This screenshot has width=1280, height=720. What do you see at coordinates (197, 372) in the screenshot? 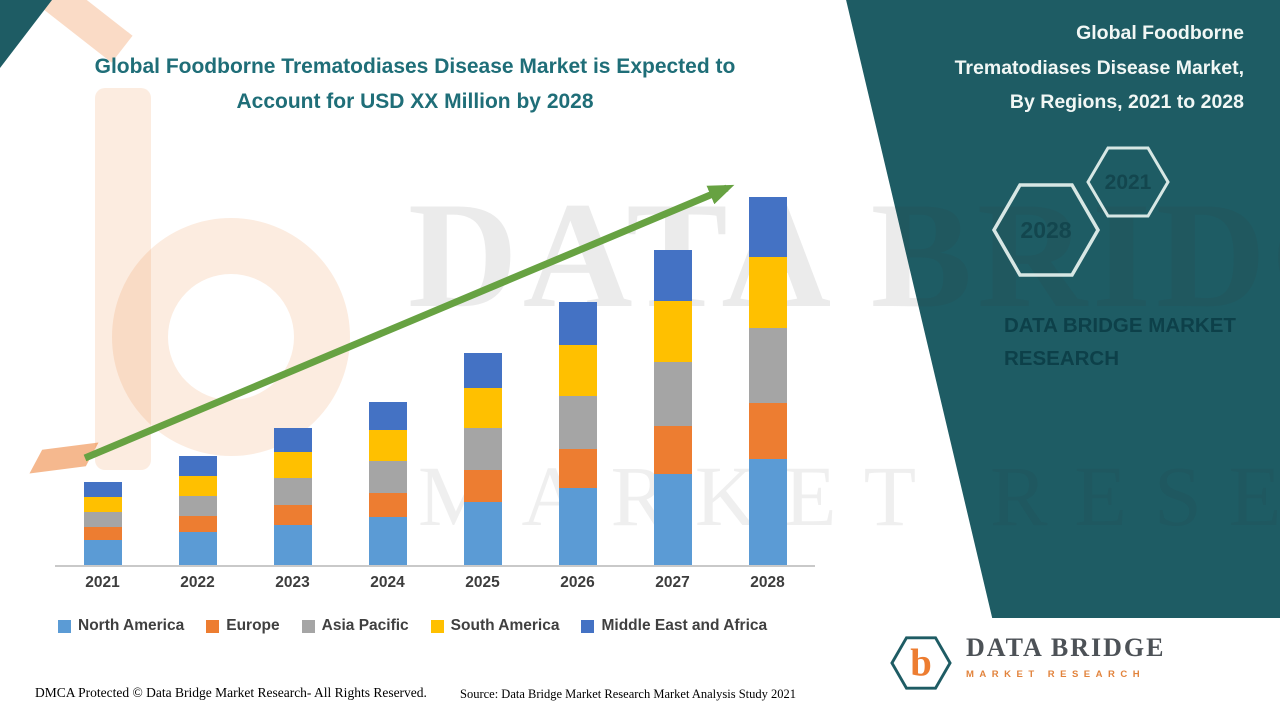
I see `bar-column-2022` at bounding box center [197, 372].